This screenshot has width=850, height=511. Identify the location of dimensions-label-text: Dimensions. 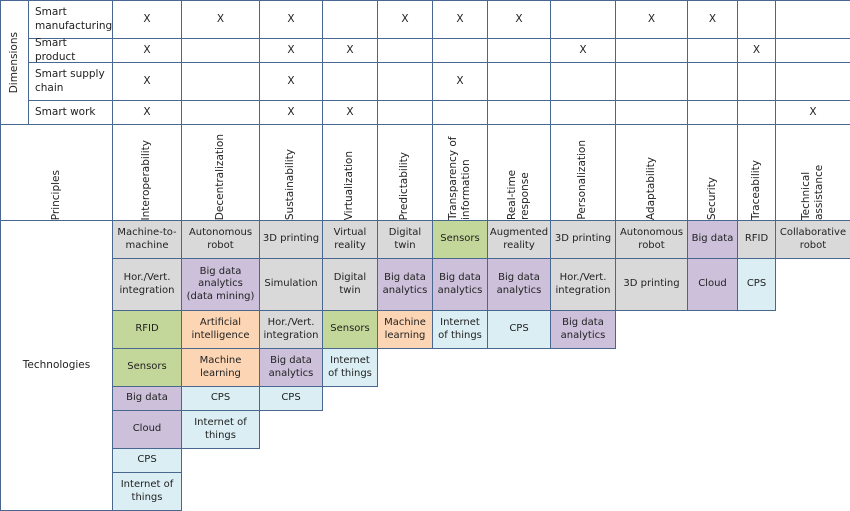
(13, 62).